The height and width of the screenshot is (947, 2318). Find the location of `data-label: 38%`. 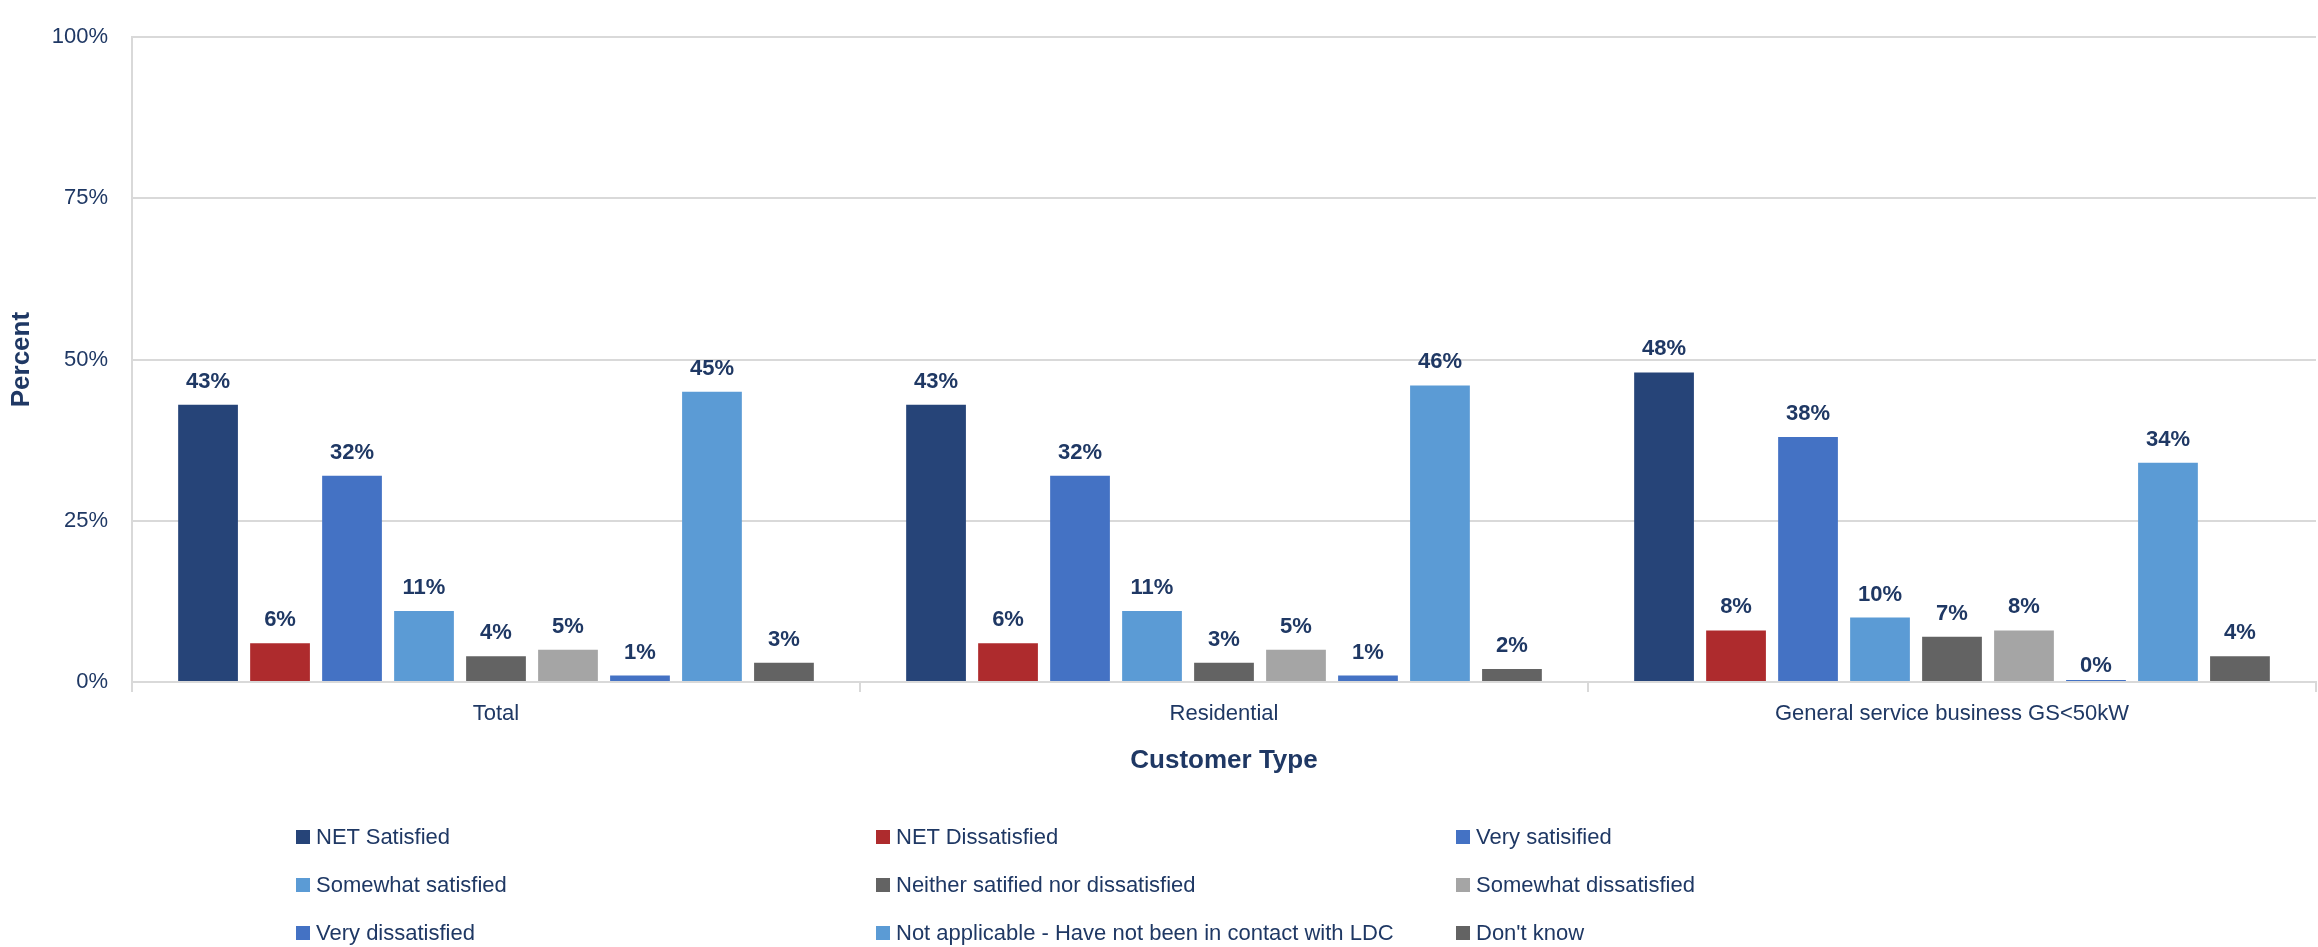

data-label: 38% is located at coordinates (1808, 412).